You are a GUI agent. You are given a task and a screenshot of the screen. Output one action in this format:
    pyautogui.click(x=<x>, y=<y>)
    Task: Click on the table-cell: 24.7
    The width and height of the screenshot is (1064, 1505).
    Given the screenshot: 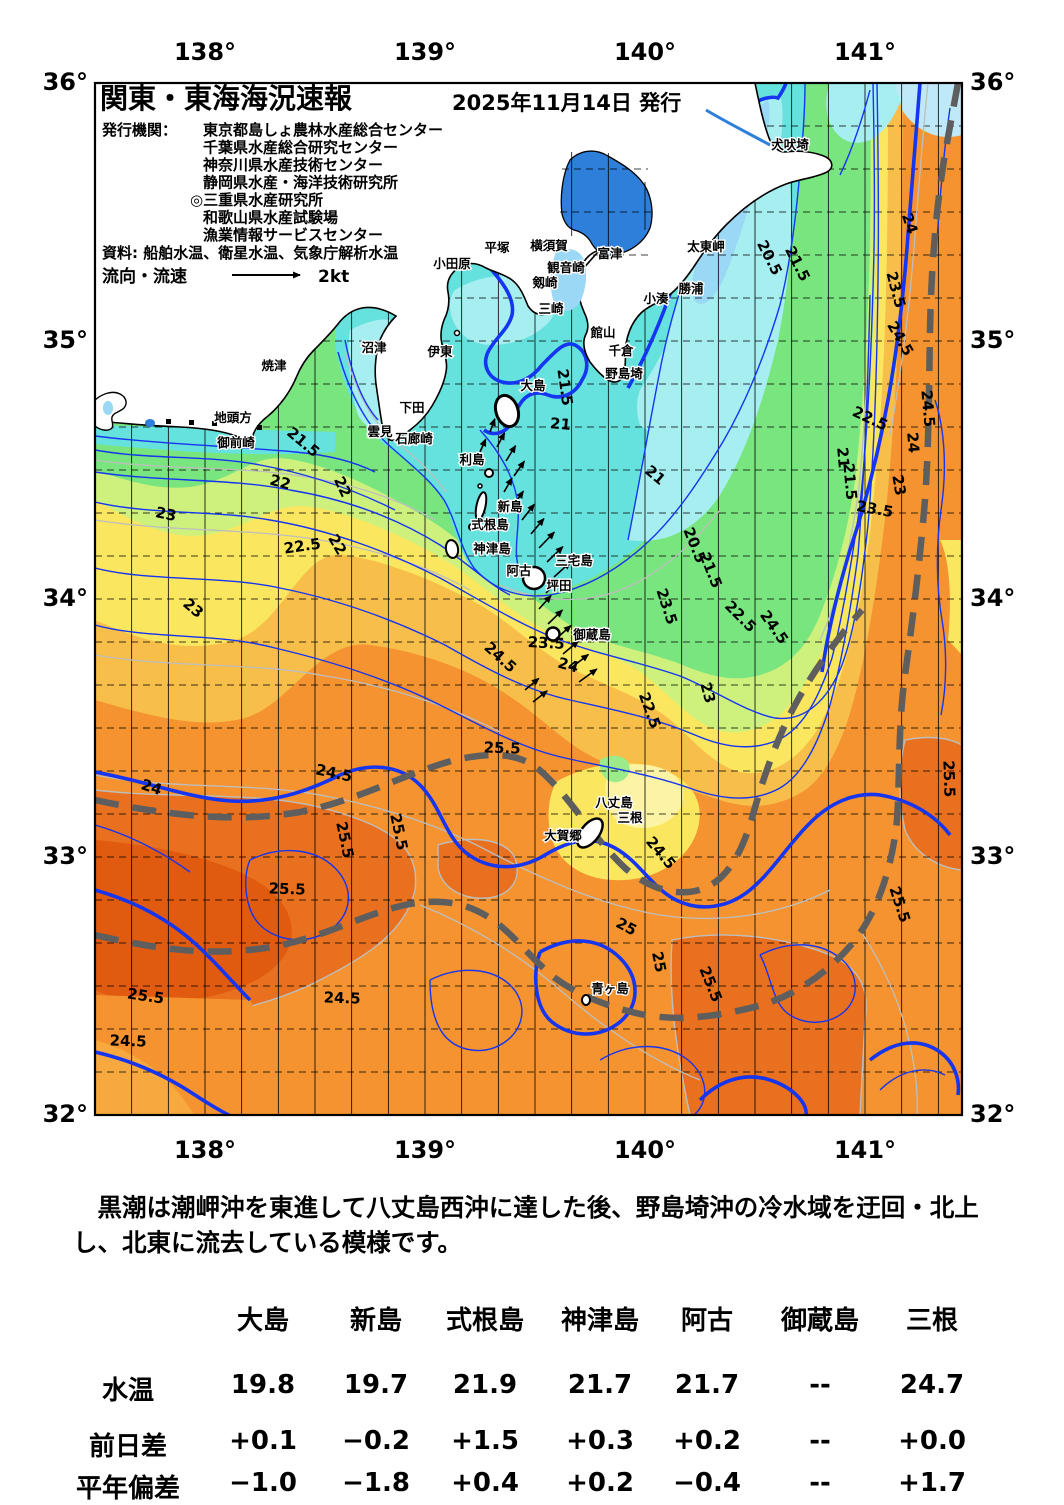 What is the action you would take?
    pyautogui.click(x=932, y=1385)
    